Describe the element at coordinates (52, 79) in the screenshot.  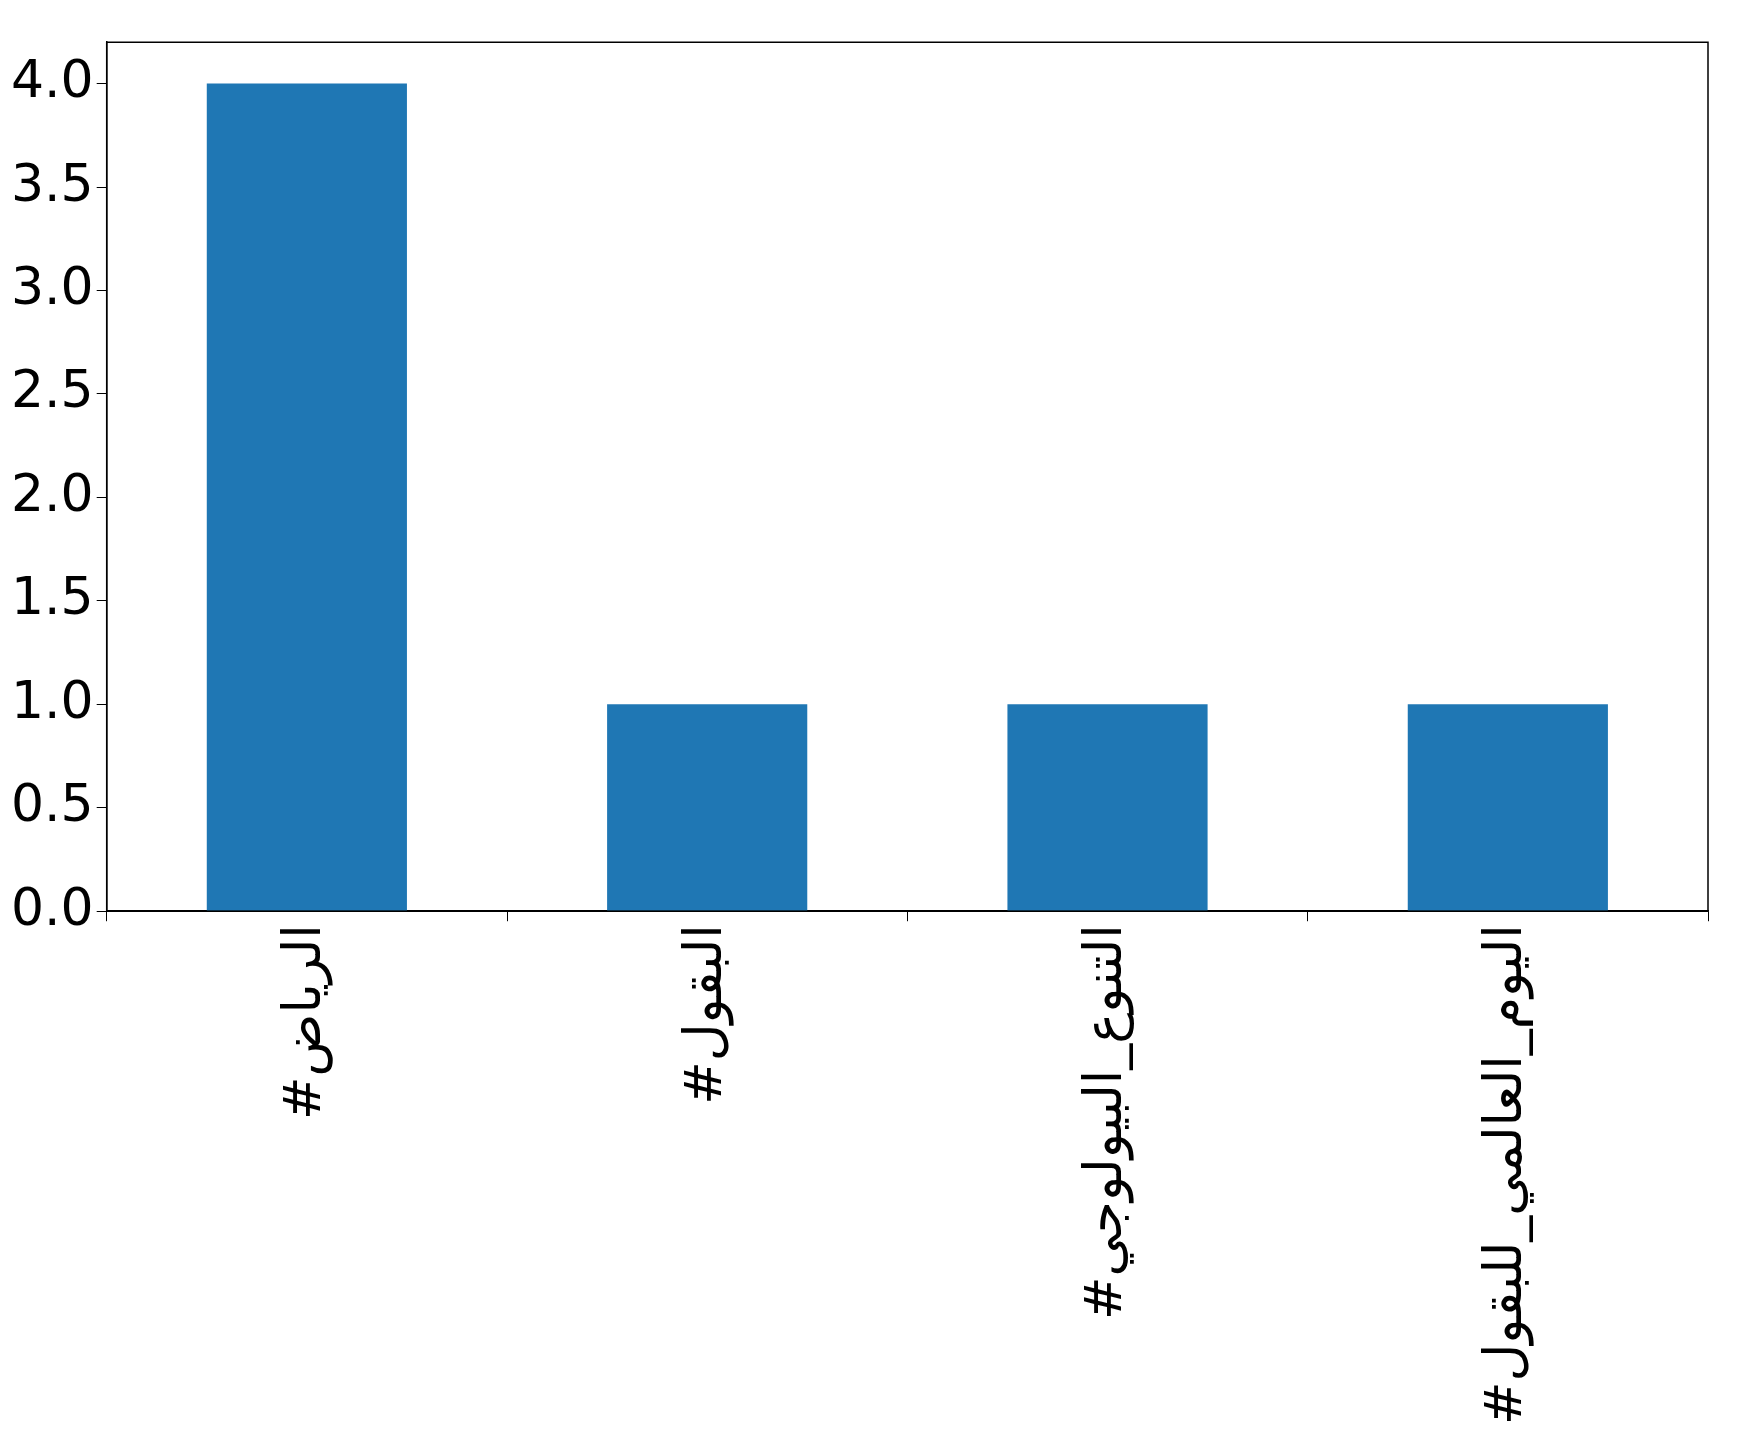
I see `y-tick-label: 4.0` at that location.